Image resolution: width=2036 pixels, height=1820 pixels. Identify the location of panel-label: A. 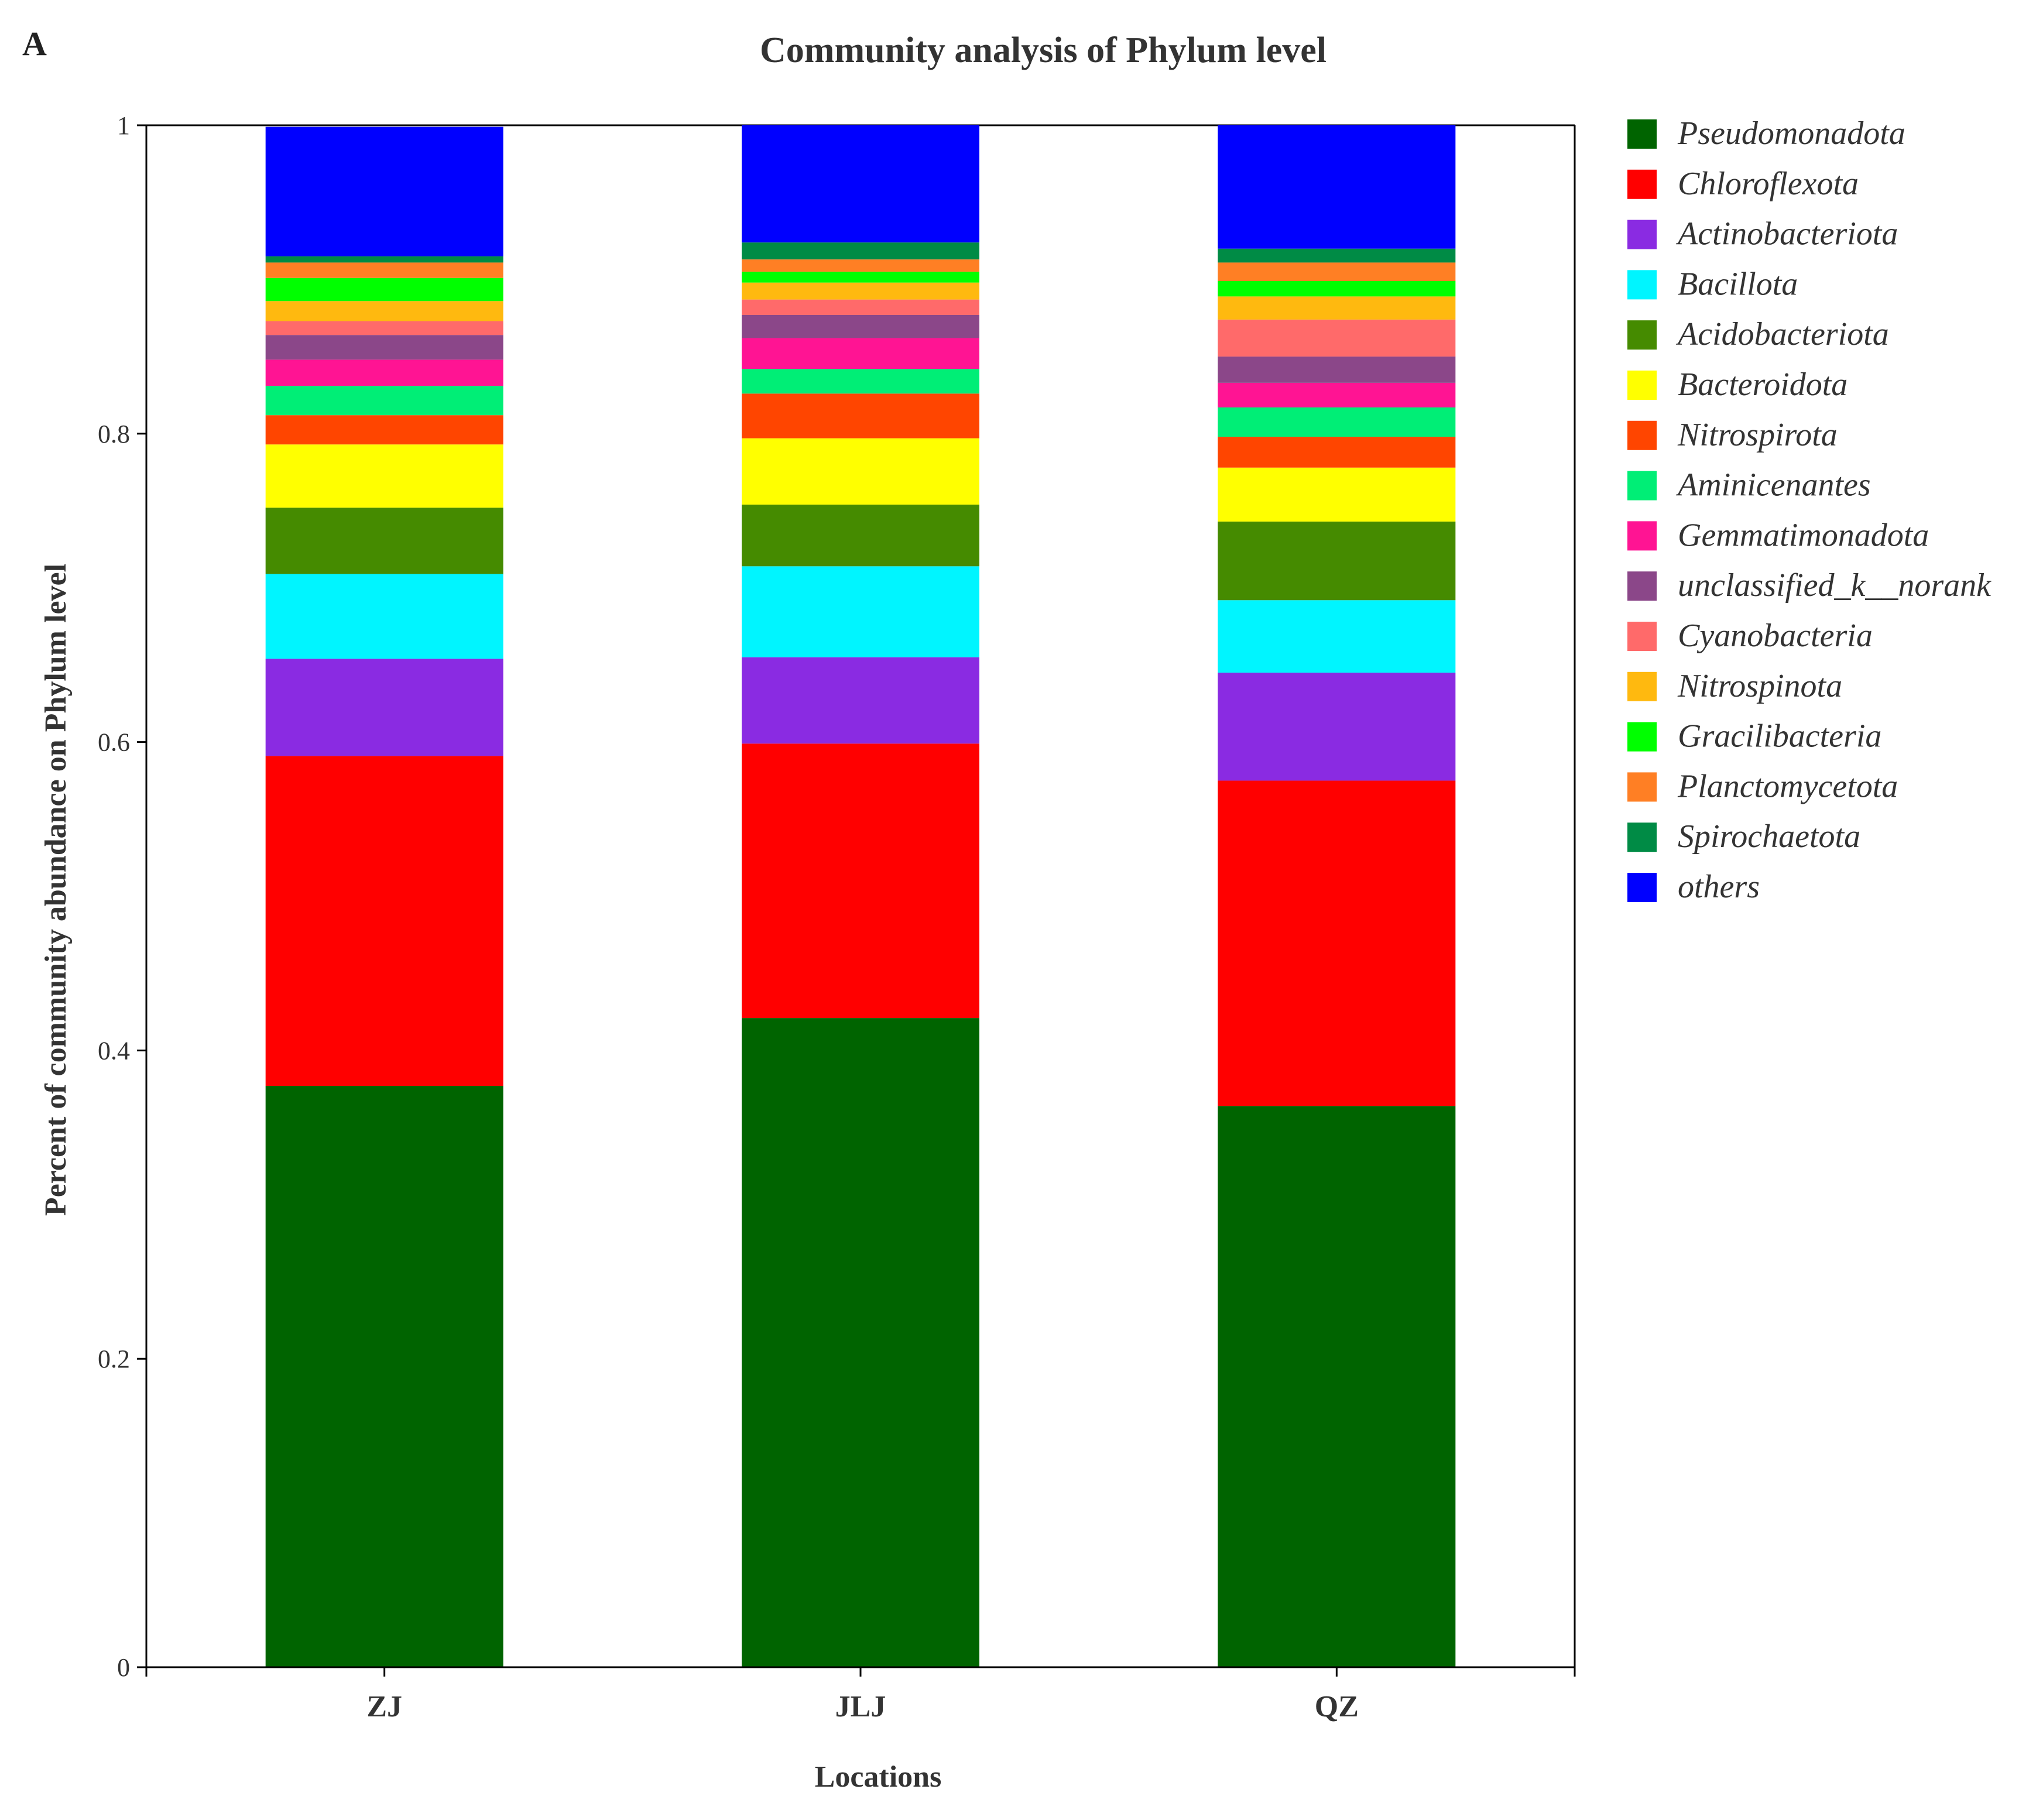
(34, 44).